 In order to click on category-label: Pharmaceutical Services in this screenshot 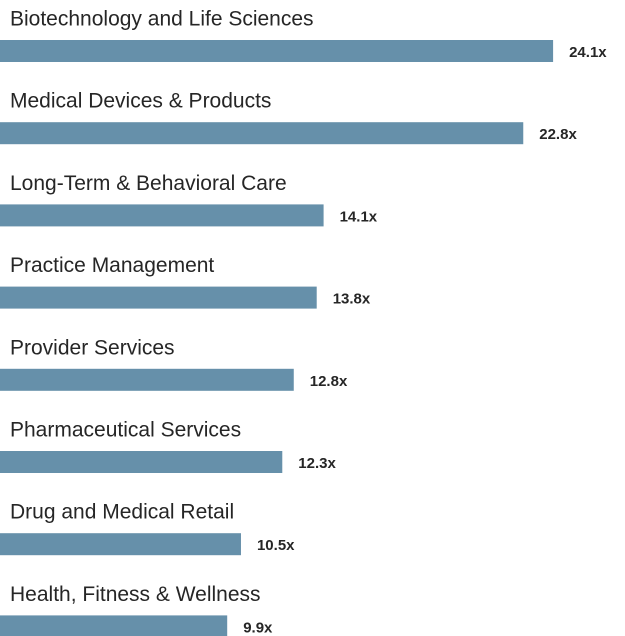, I will do `click(125, 430)`.